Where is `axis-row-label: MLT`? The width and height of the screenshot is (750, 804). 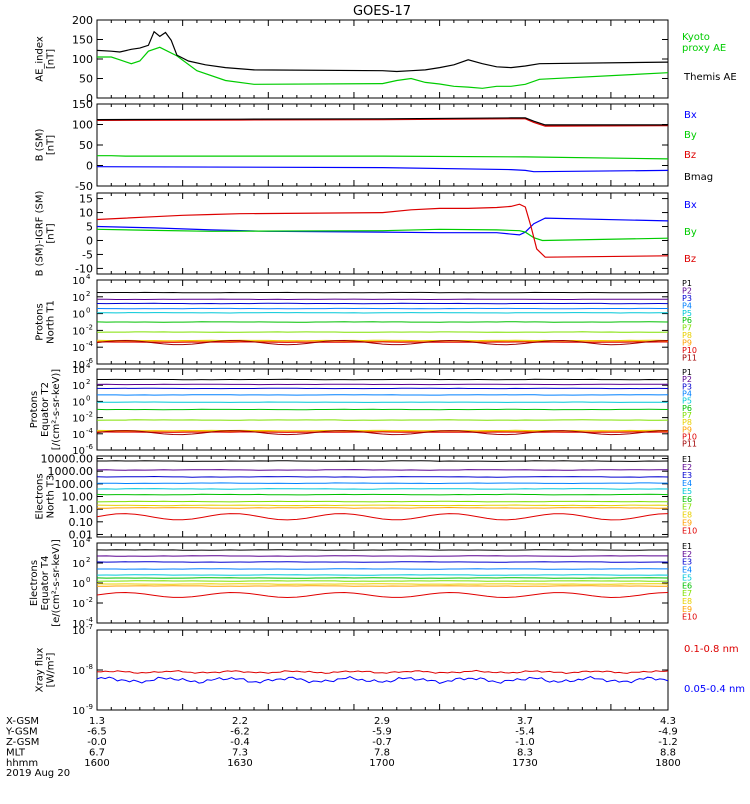 axis-row-label: MLT is located at coordinates (16, 753).